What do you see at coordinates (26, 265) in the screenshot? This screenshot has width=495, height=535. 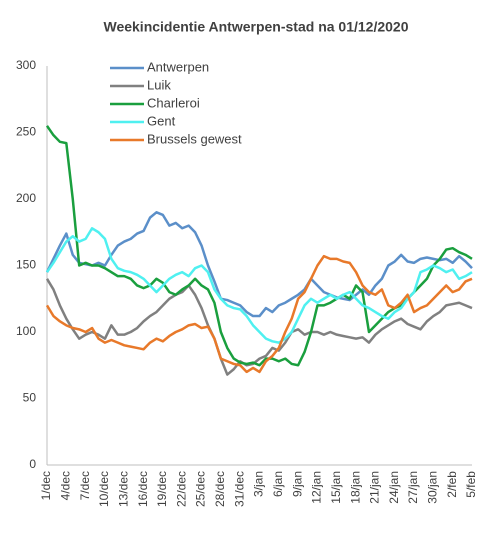 I see `y-tick-label: 150` at bounding box center [26, 265].